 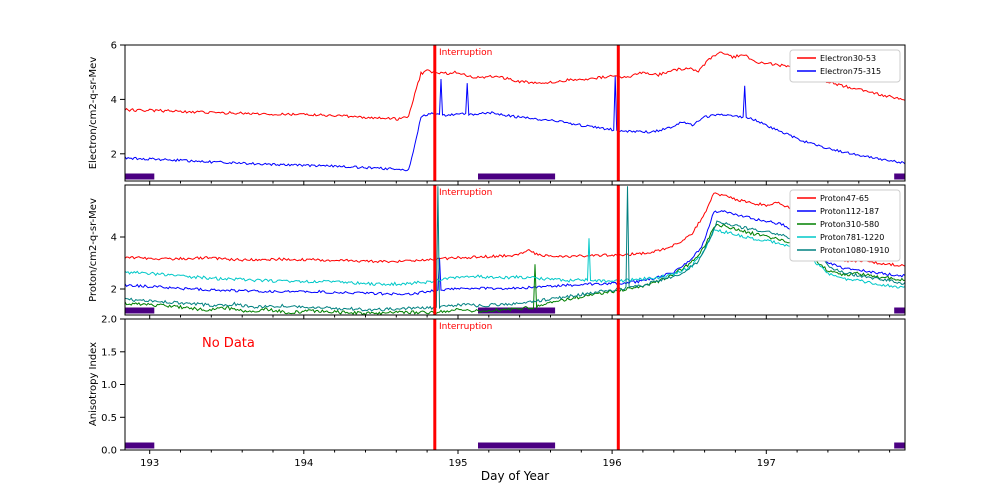 What do you see at coordinates (109, 352) in the screenshot?
I see `y-tick-label: 1.5` at bounding box center [109, 352].